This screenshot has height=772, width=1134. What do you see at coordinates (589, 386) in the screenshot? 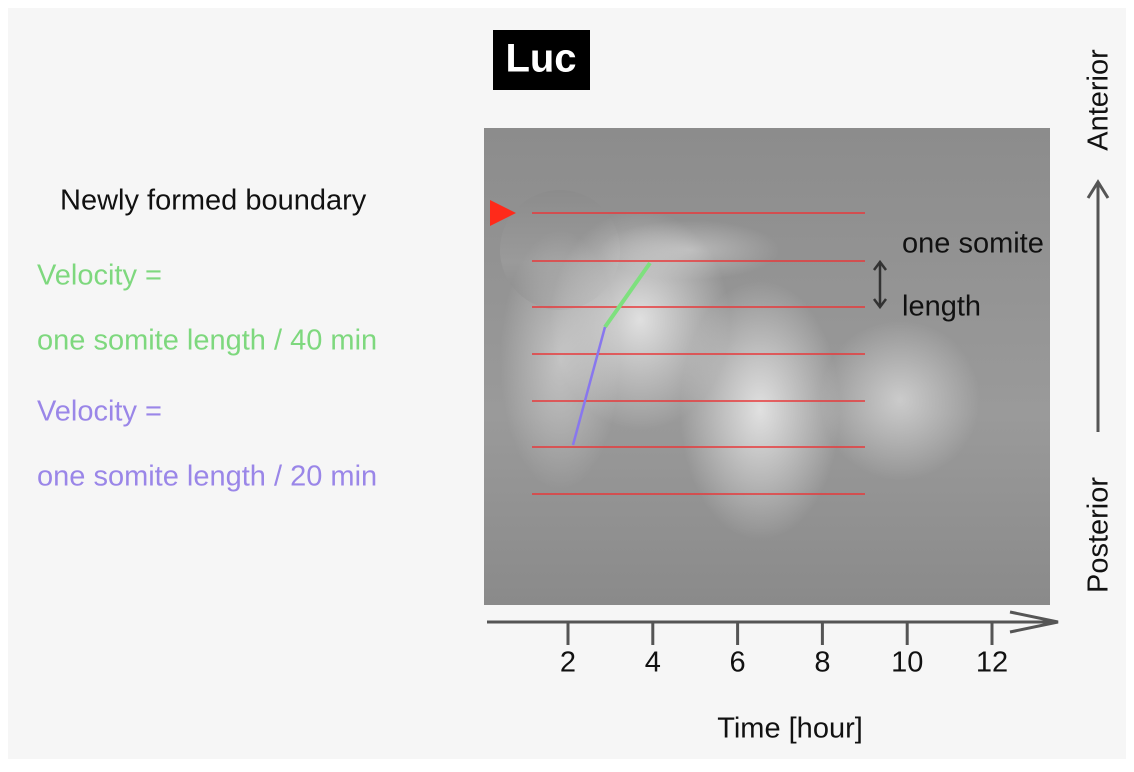
I see `purple-velocity-line` at bounding box center [589, 386].